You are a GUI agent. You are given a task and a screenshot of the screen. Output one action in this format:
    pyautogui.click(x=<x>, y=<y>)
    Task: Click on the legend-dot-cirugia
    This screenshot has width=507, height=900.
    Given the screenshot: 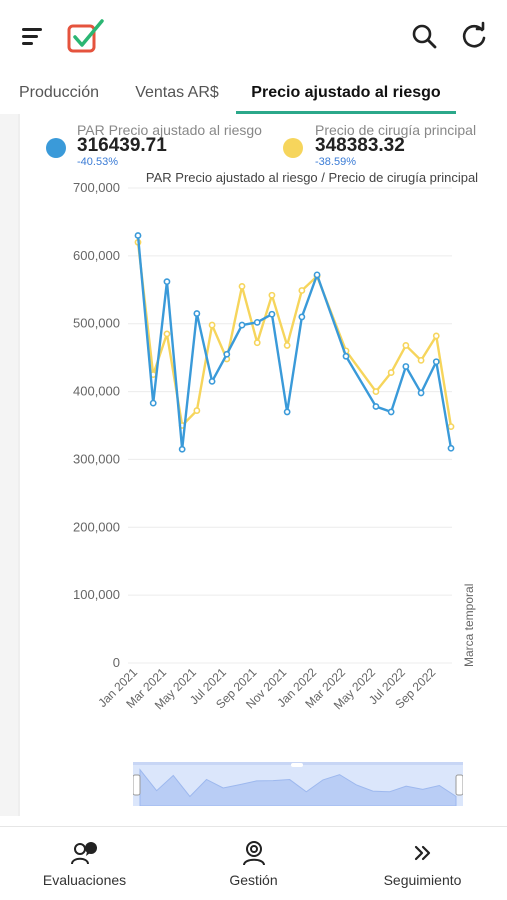 What is the action you would take?
    pyautogui.click(x=293, y=148)
    